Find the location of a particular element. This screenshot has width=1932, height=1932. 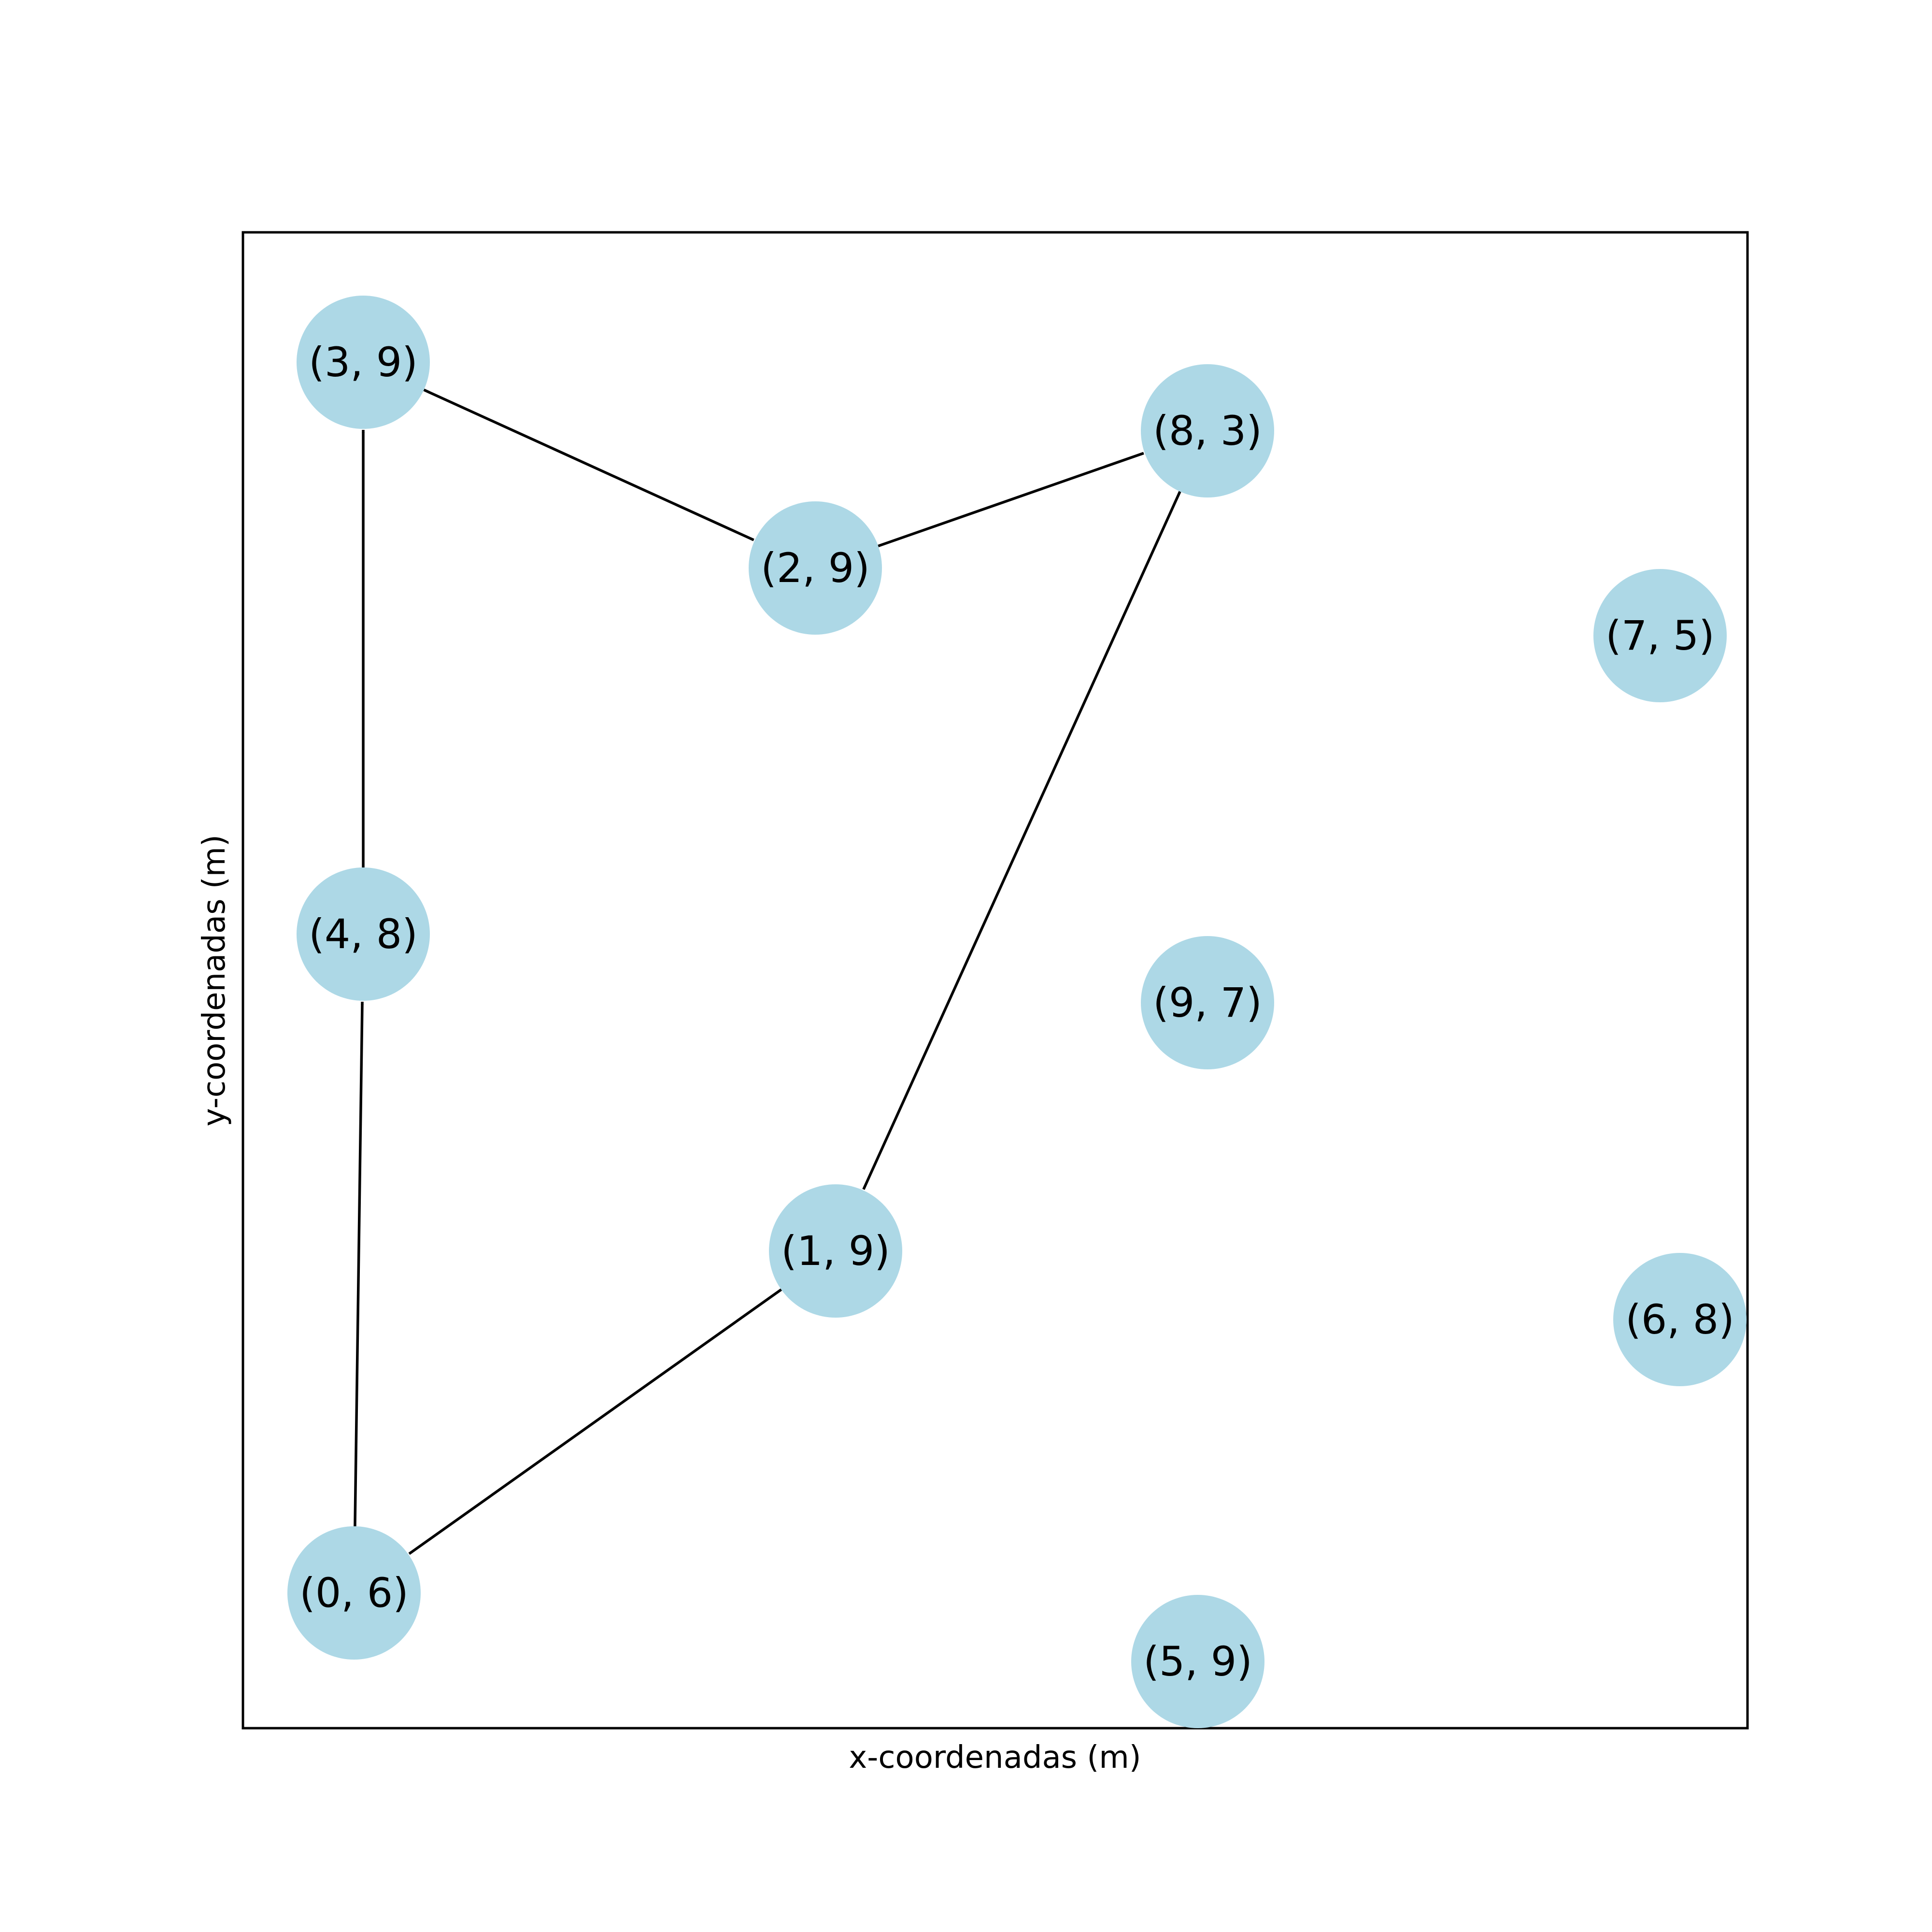

x-axis-label: x-coordenadas (m) is located at coordinates (995, 1758).